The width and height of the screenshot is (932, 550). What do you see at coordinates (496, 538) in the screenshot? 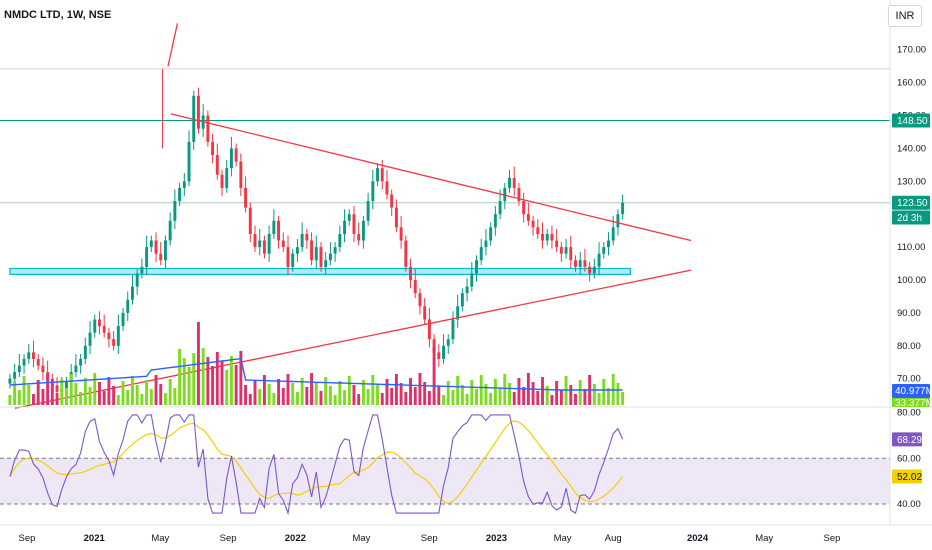
I see `time-tick-label: 2023` at bounding box center [496, 538].